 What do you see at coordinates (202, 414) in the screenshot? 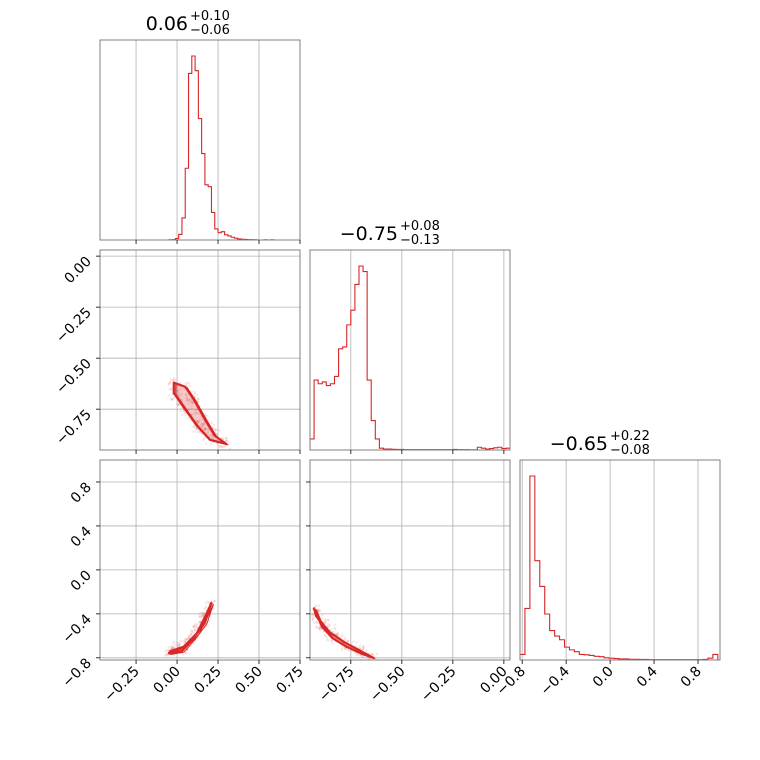
I see `density-contour-inner` at bounding box center [202, 414].